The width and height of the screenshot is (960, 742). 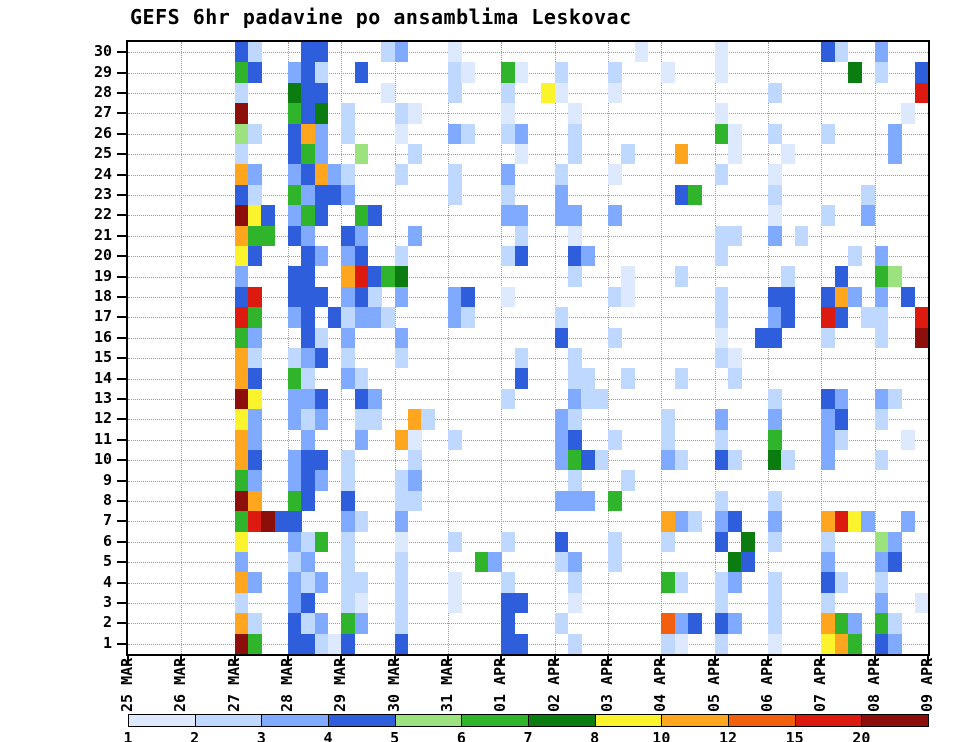 I want to click on colorbar-tick-label: 12, so click(x=728, y=735).